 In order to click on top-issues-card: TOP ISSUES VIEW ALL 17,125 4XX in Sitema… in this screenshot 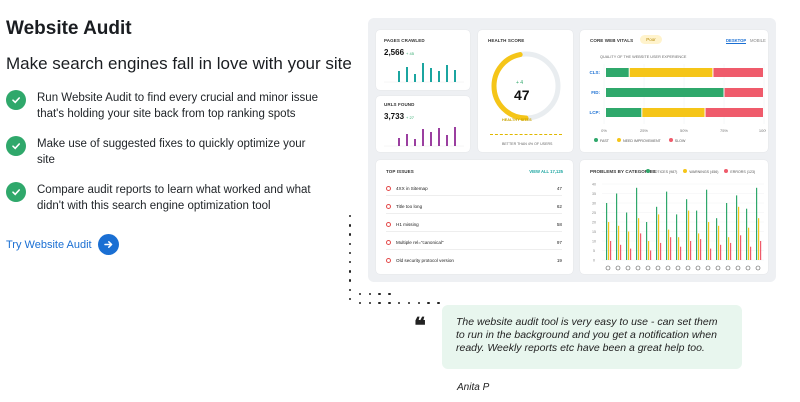, I will do `click(474, 217)`.